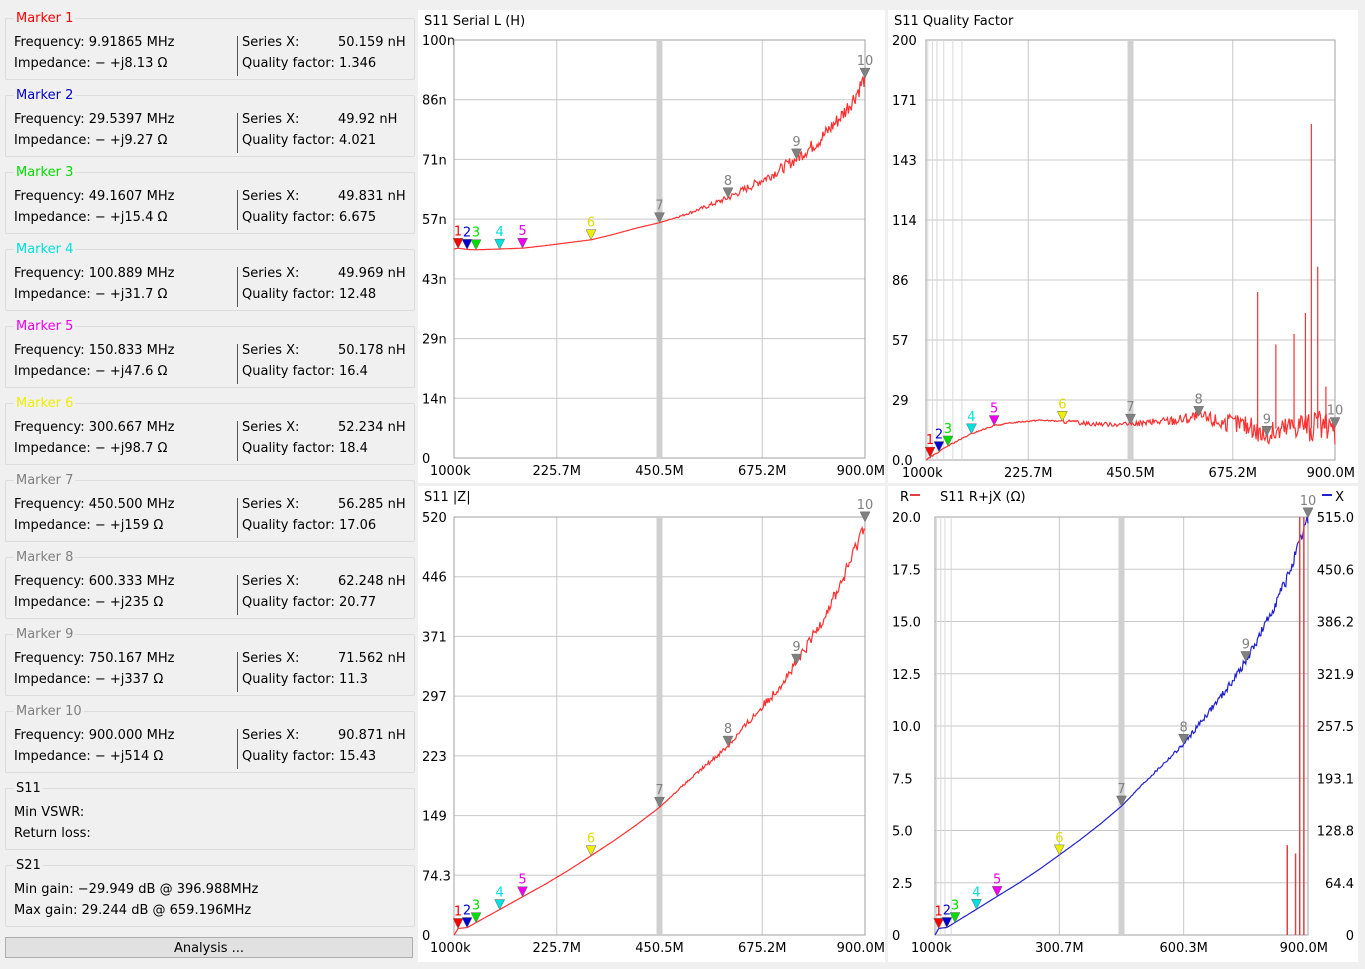  What do you see at coordinates (1335, 675) in the screenshot?
I see `y-right-tick-label: 321.9` at bounding box center [1335, 675].